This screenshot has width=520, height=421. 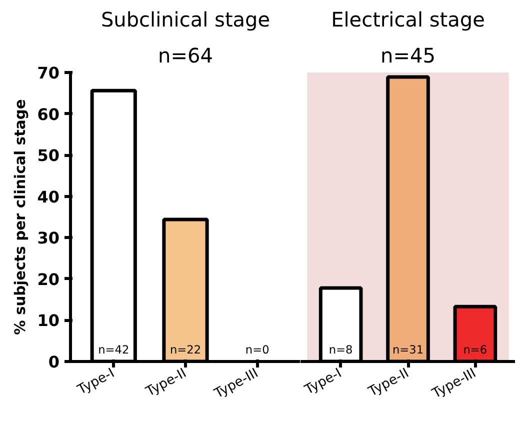 I want to click on y-tick-label: 0, so click(x=54, y=362).